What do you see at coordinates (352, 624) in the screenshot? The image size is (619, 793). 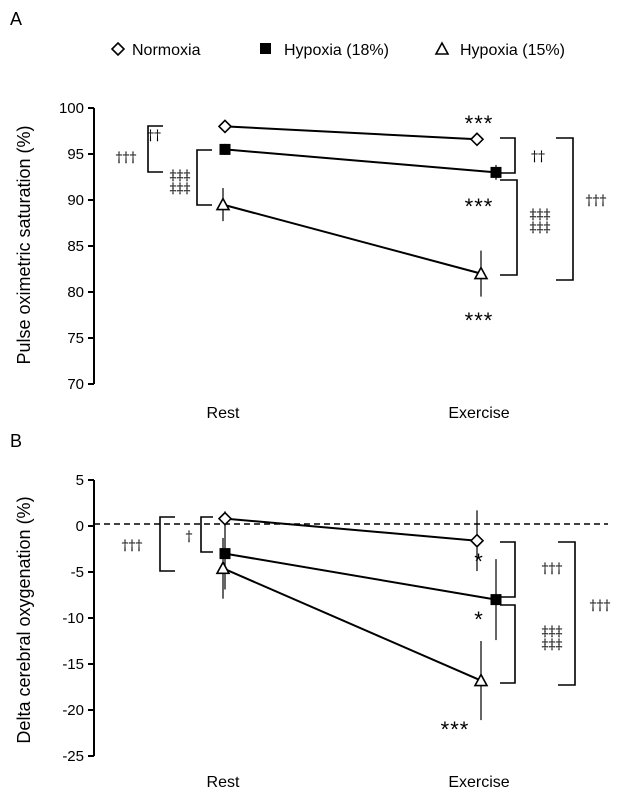 I see `panel-b-line-hypoxia15` at bounding box center [352, 624].